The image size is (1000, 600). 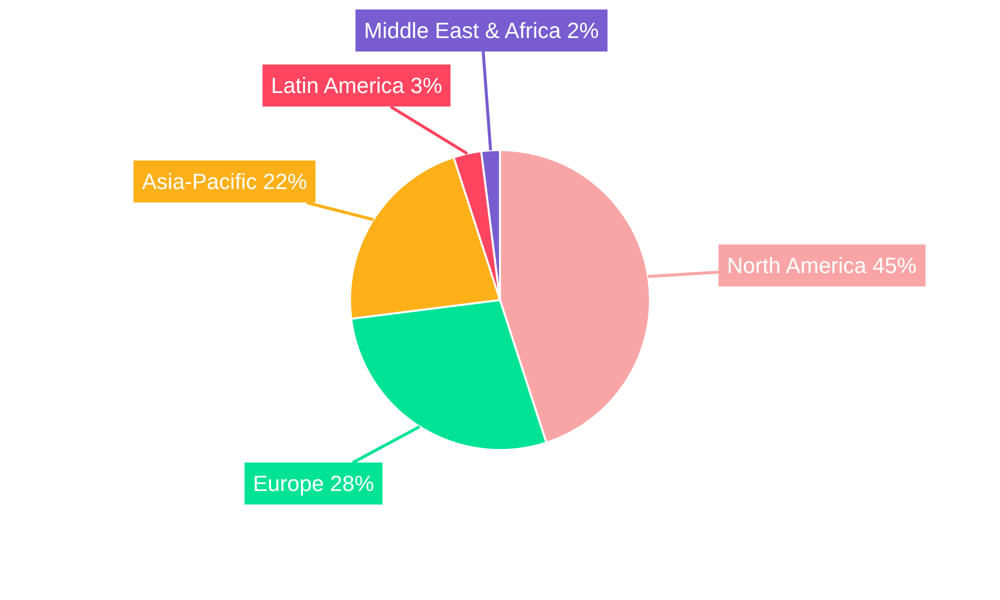 I want to click on slice-label: Europe 28%, so click(x=313, y=483).